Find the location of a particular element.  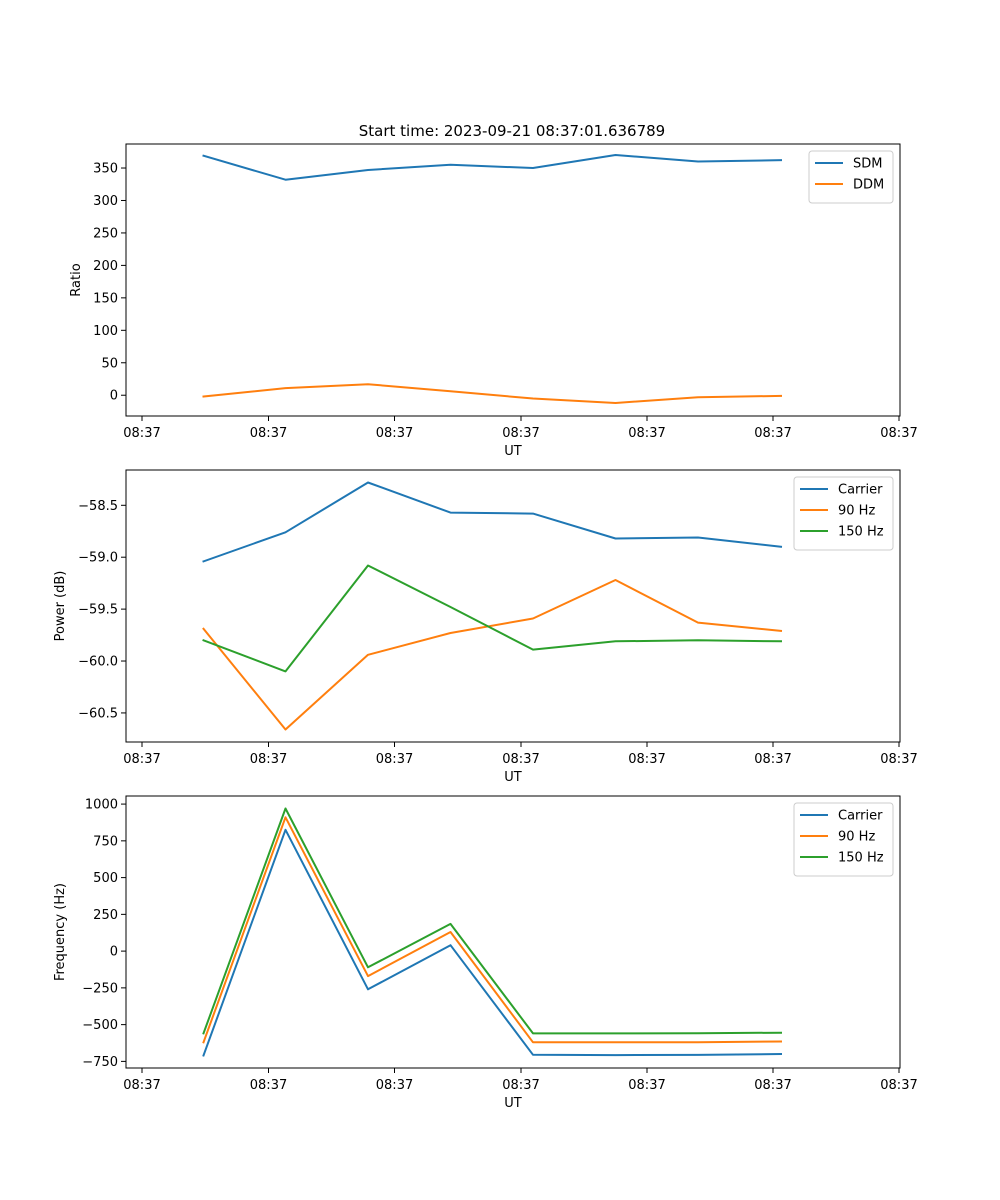

y-tick-label: 1000 is located at coordinates (101, 805).